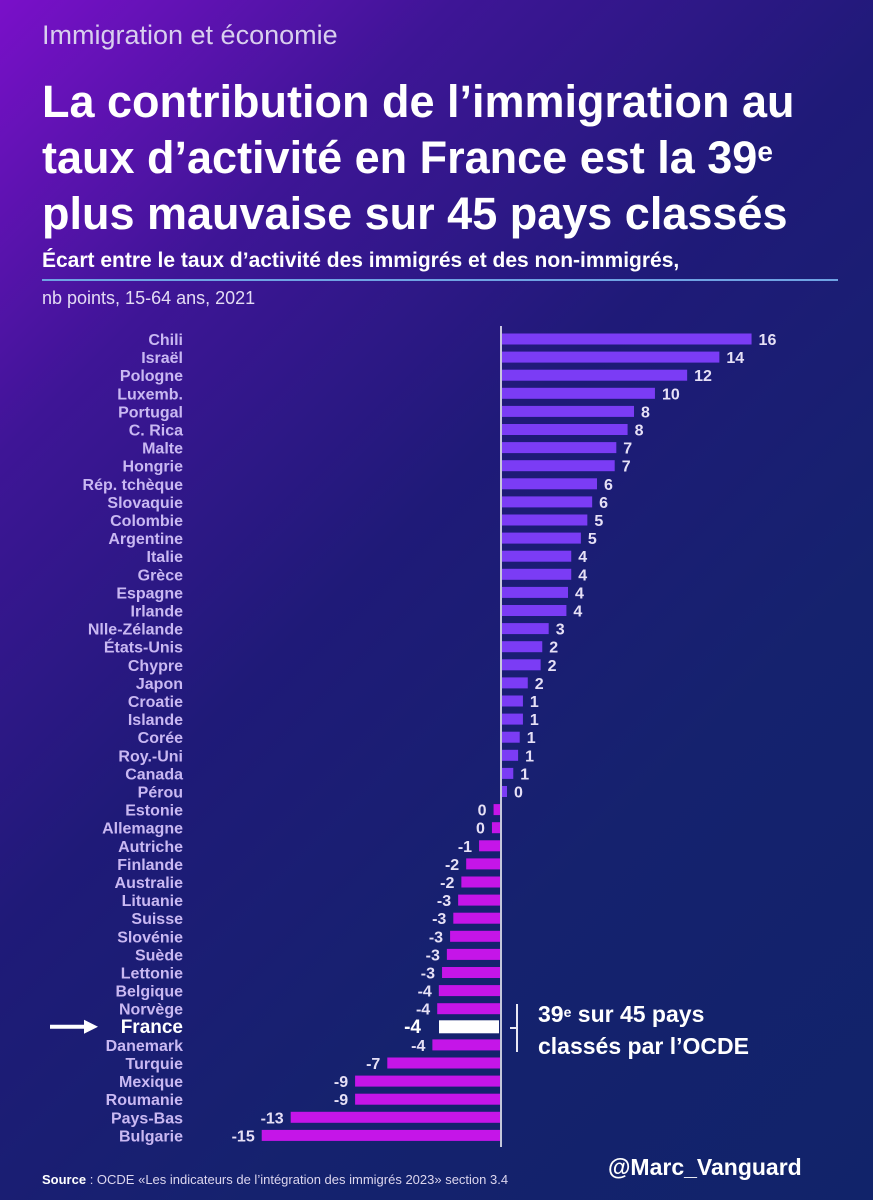 The width and height of the screenshot is (873, 1200). What do you see at coordinates (541, 538) in the screenshot?
I see `bar-argentine` at bounding box center [541, 538].